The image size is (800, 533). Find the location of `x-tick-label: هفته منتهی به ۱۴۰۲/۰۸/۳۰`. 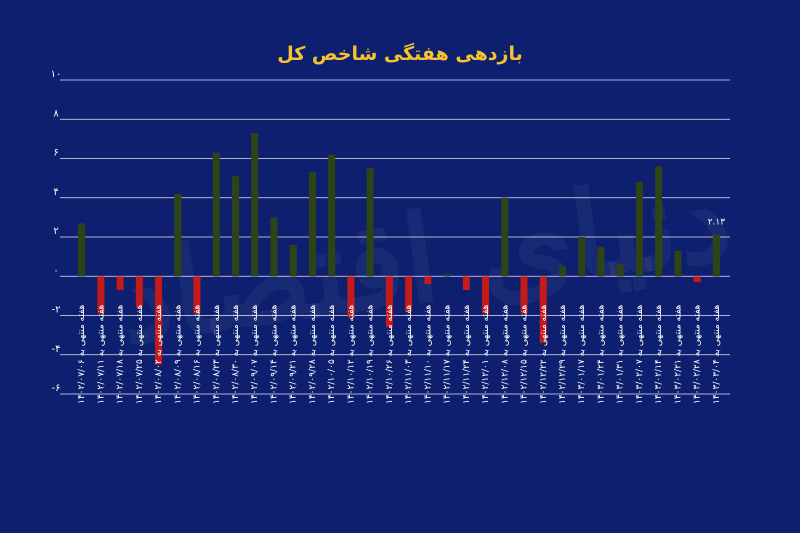

x-tick-label: هفته منتهی به ۱۴۰۲/۰۸/۳۰ is located at coordinates (236, 354).